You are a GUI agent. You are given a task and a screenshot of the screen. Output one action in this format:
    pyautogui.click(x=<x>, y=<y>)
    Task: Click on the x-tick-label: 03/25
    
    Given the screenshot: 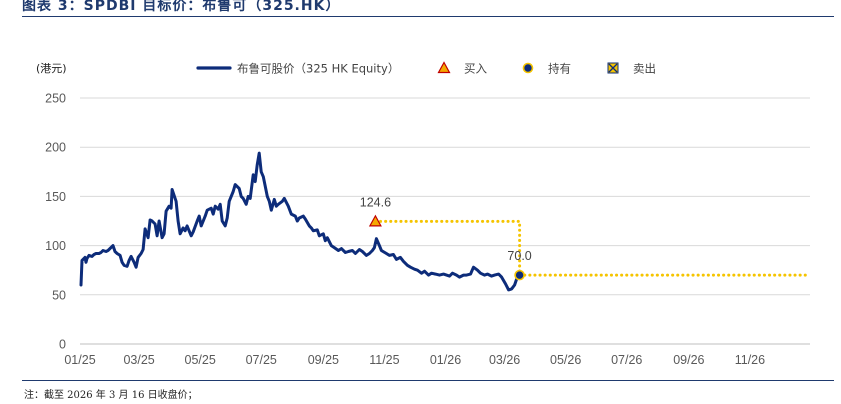 What is the action you would take?
    pyautogui.click(x=138, y=360)
    